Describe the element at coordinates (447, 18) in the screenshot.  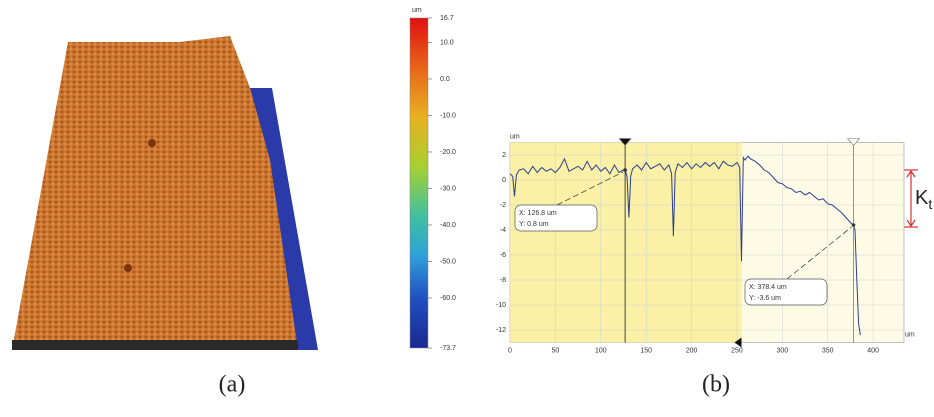
I see `colorbar-tick-label: 16.7` at that location.